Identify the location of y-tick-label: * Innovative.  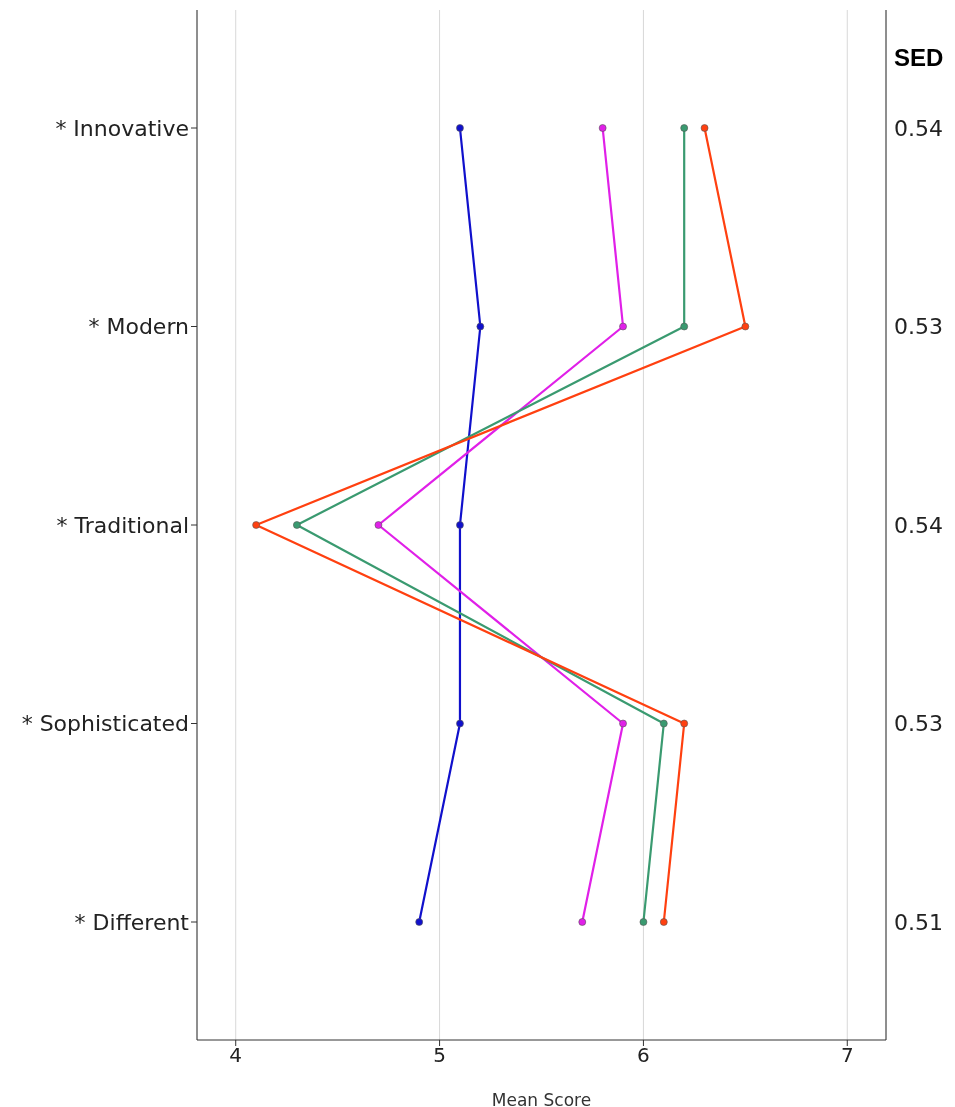
(122, 128).